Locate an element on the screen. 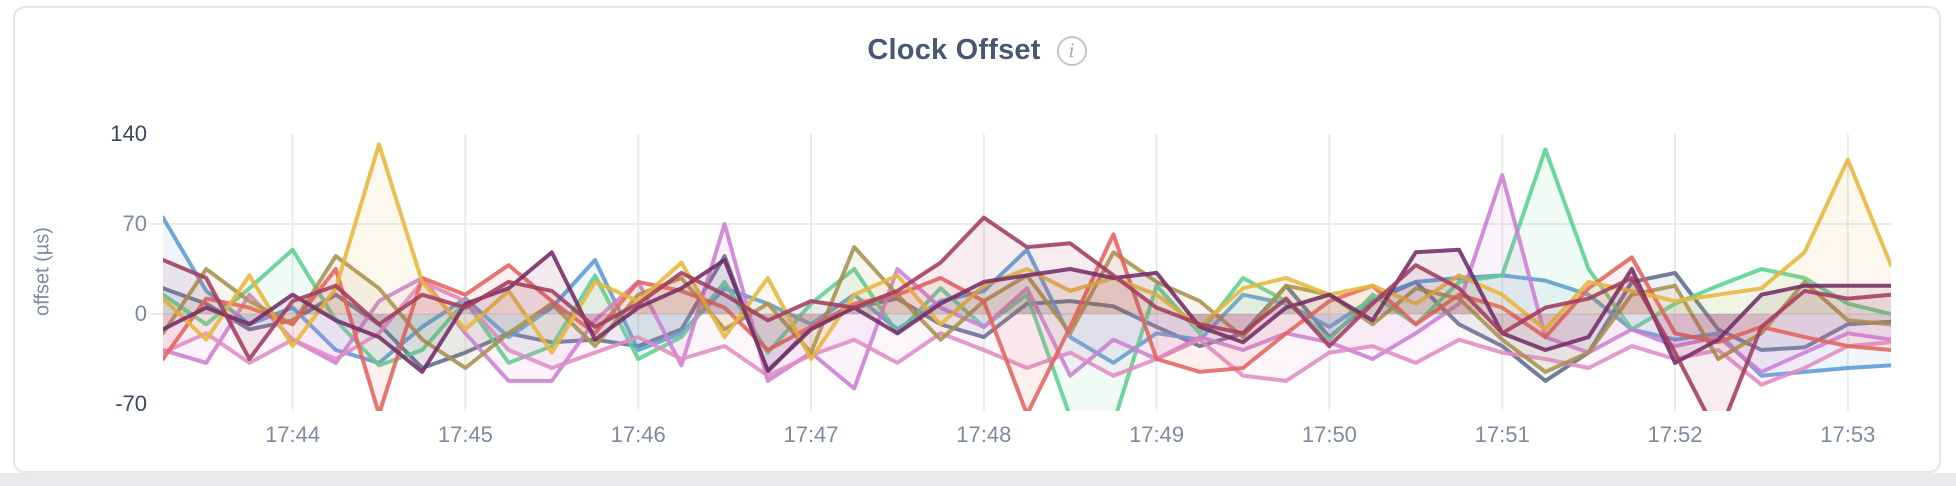  x-tick-label: 17:48 is located at coordinates (984, 434).